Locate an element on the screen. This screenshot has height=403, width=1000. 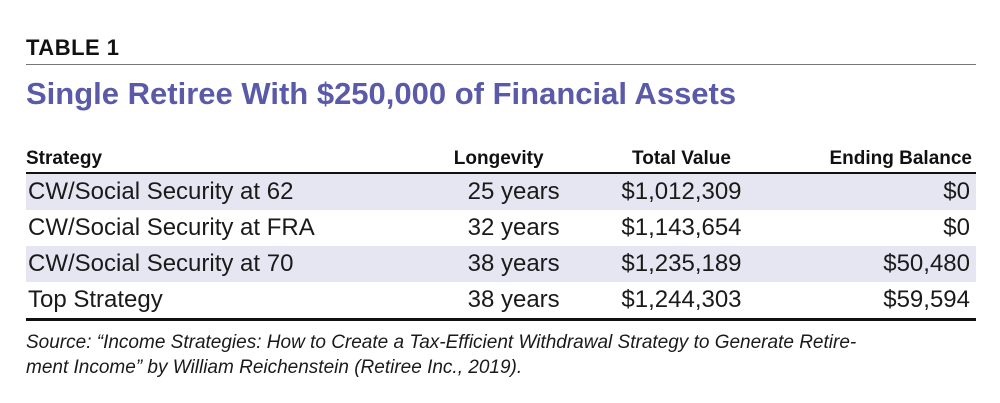
cell-ending-balance: $59,594 is located at coordinates (878, 301).